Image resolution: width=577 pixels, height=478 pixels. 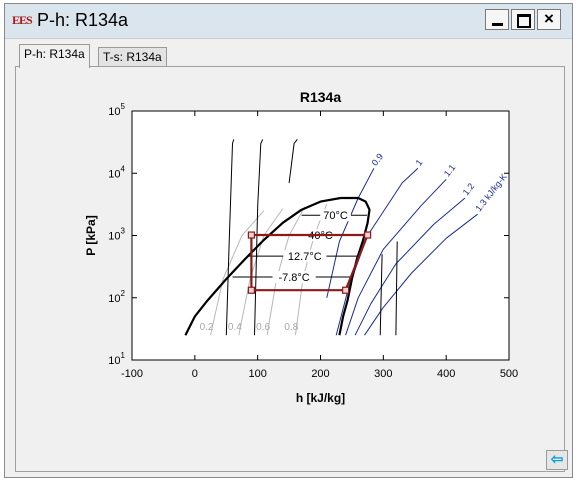 What do you see at coordinates (497, 19) in the screenshot?
I see `minimize-button` at bounding box center [497, 19].